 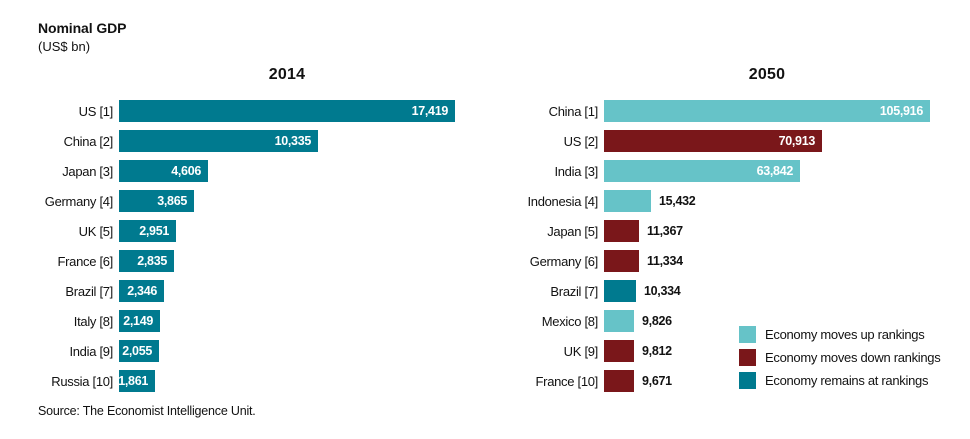 I want to click on bar-row: China [1] 105,916, so click(x=727, y=111).